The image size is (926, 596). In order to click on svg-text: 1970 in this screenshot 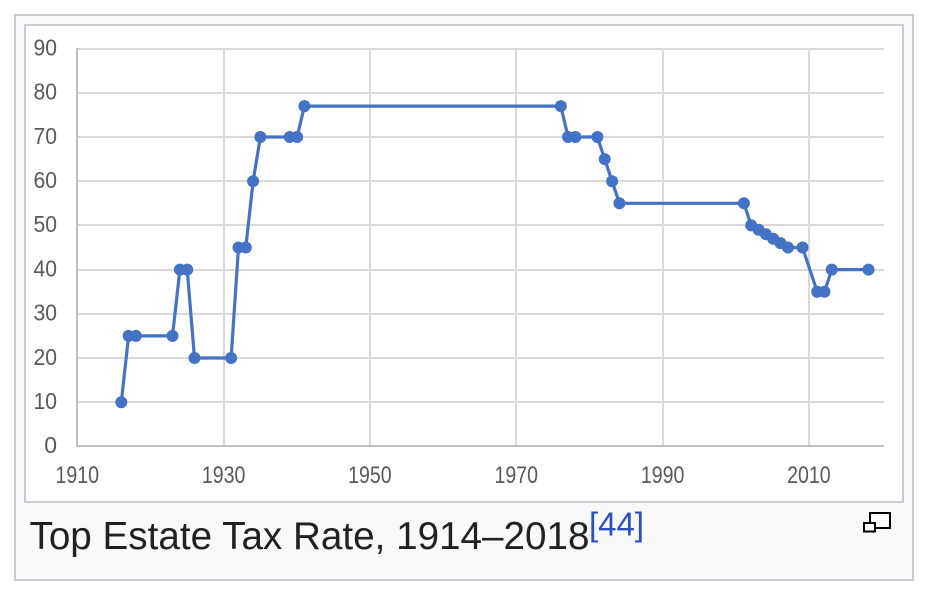, I will do `click(517, 475)`.